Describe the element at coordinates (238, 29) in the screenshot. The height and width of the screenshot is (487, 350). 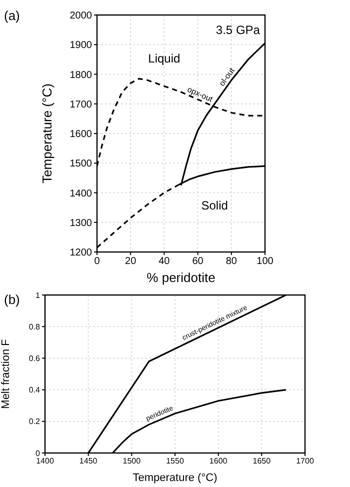
I see `annotation: 3.5 GPa` at that location.